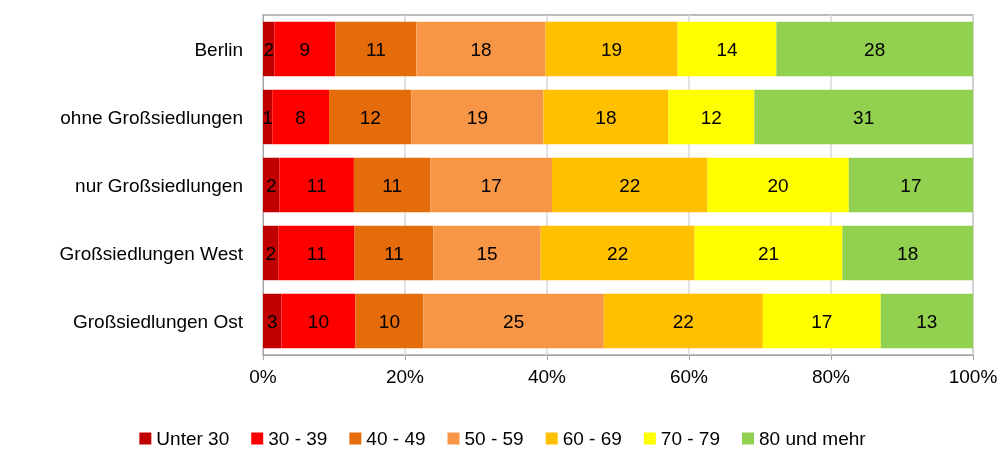  I want to click on legend-label: 30 - 39, so click(298, 438).